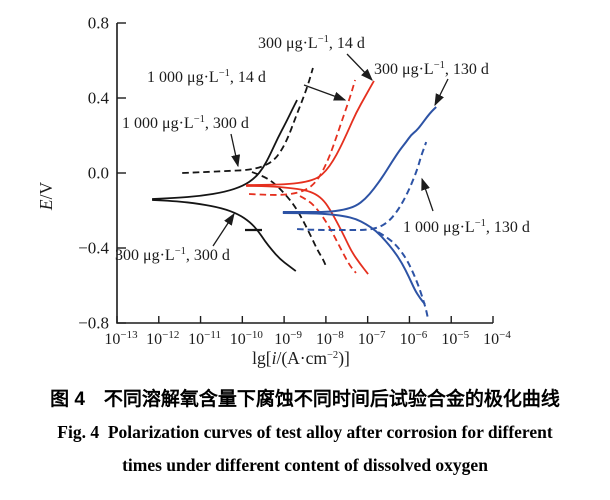 Image resolution: width=610 pixels, height=500 pixels. Describe the element at coordinates (93, 248) in the screenshot. I see `y-tick-label: −0.4` at that location.